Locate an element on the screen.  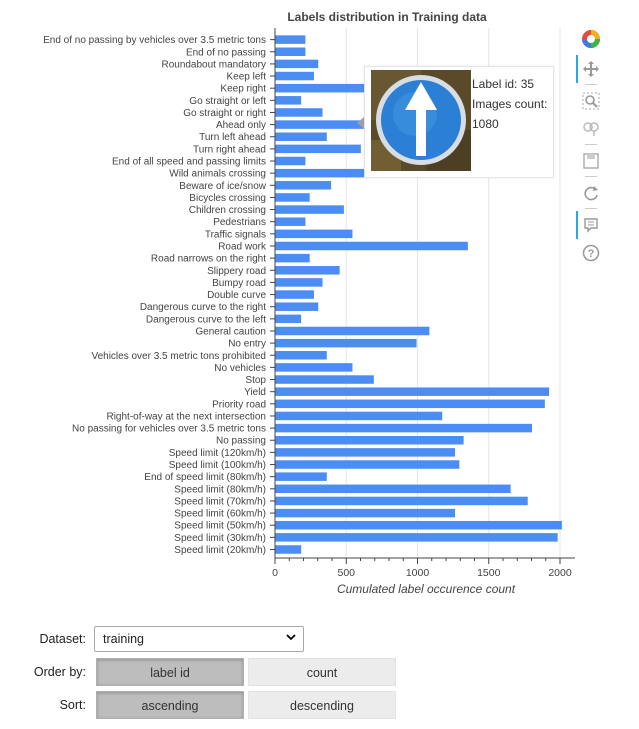
tooltip-text: Label id: 35 Images count: 1080 is located at coordinates (509, 104).